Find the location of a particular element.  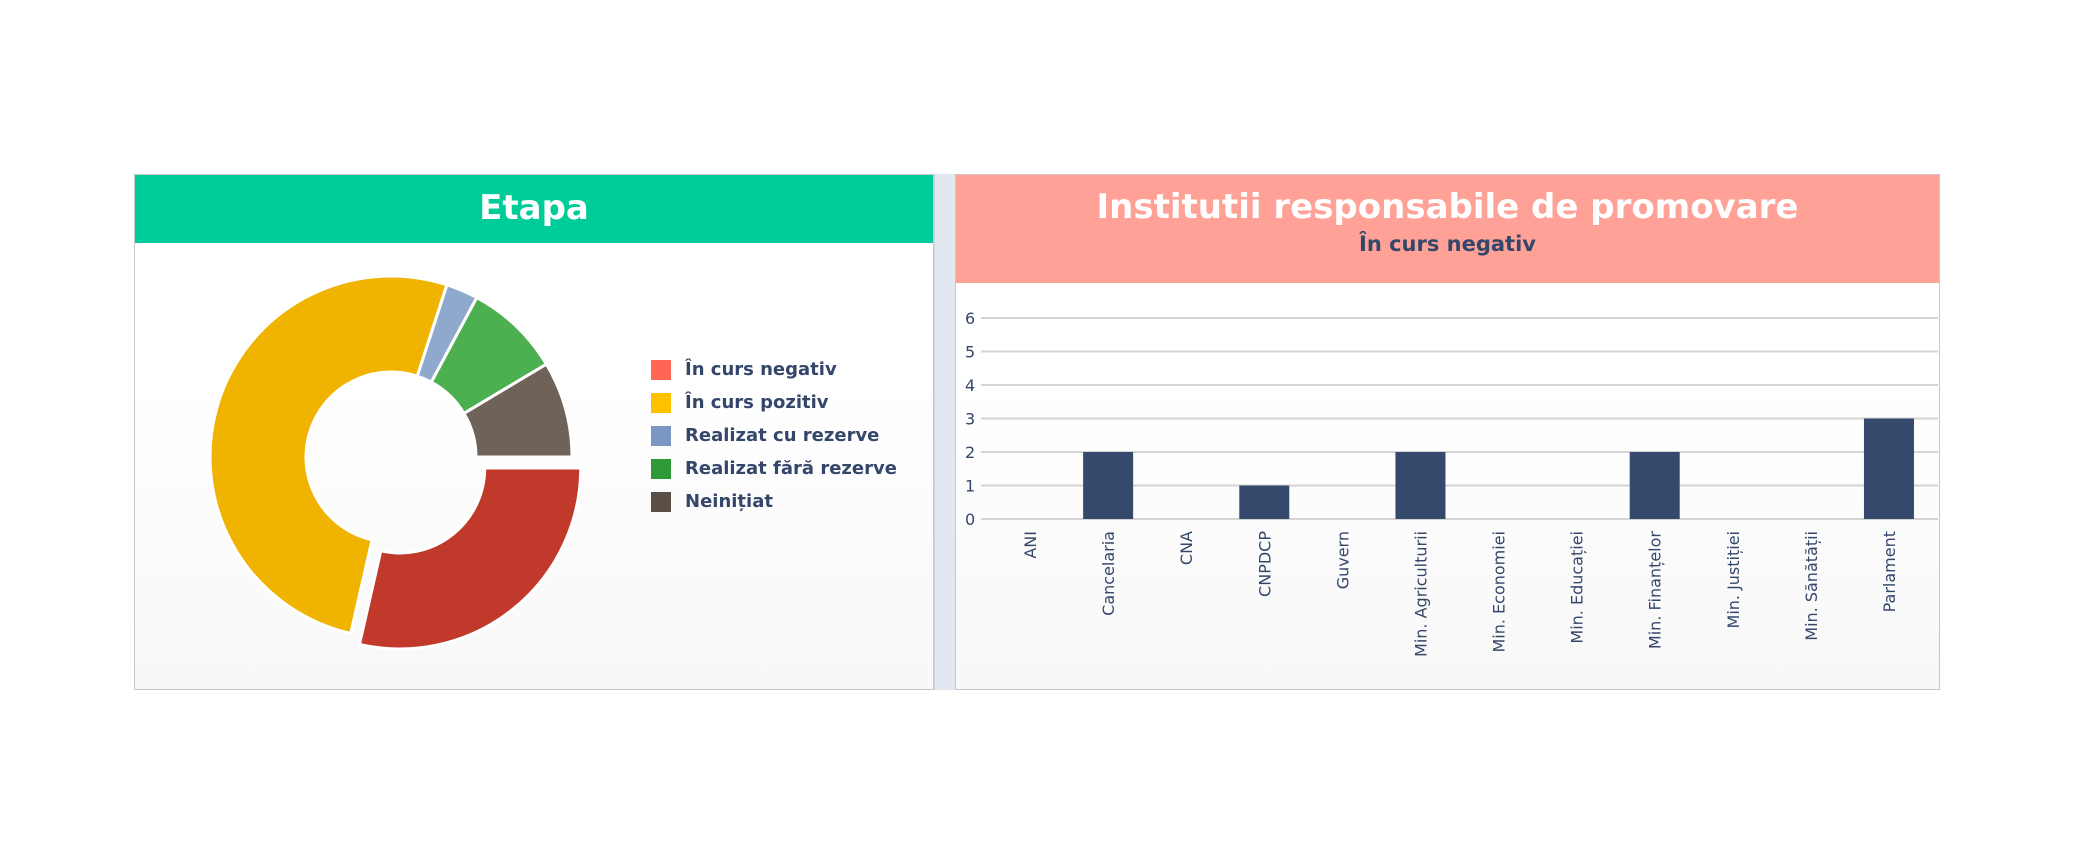

y-tick-label: 3 is located at coordinates (970, 419).